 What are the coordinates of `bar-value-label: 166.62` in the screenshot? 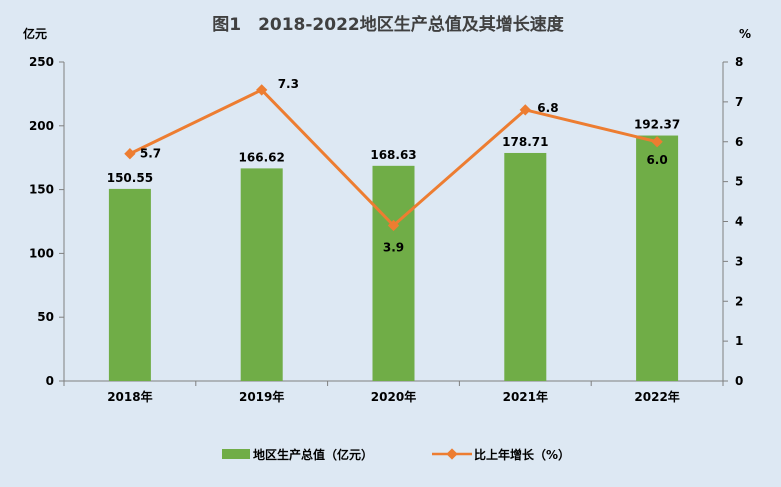 It's located at (262, 157).